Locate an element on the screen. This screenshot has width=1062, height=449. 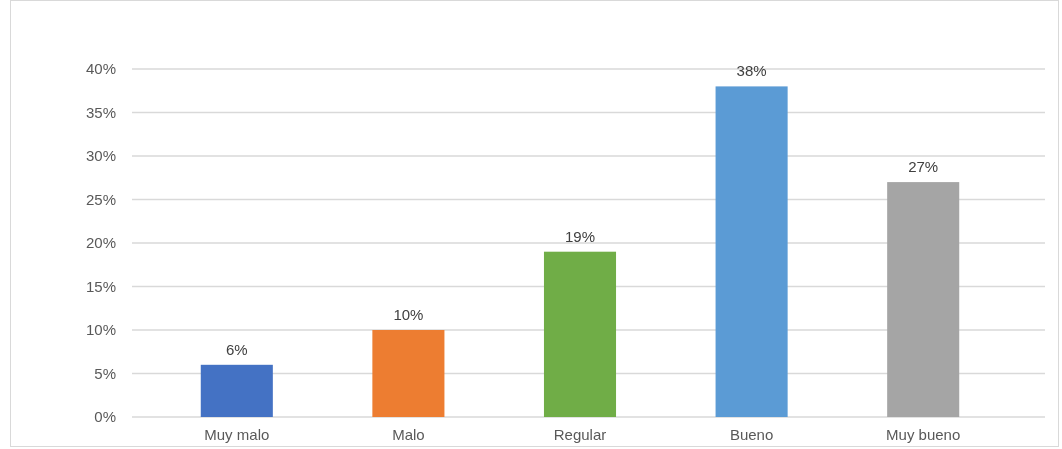
x-tick-label: Muy malo is located at coordinates (237, 434).